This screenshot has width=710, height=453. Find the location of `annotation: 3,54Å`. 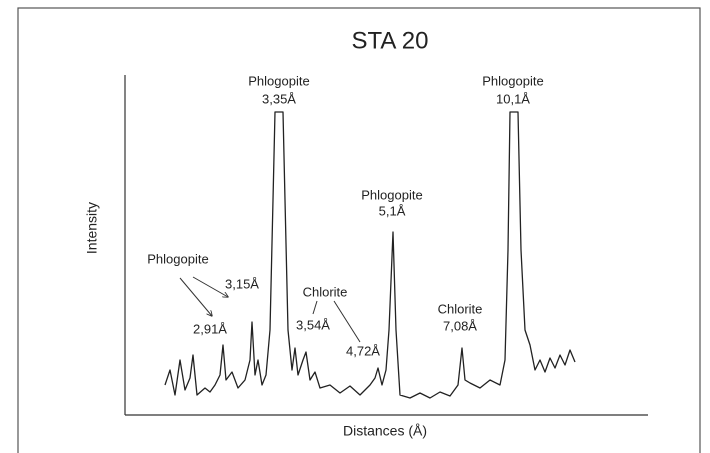

annotation: 3,54Å is located at coordinates (313, 324).